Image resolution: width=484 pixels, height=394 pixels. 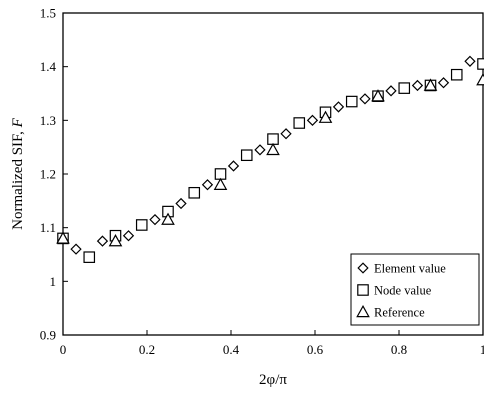 I want to click on legend-label: Element value, so click(x=410, y=269).